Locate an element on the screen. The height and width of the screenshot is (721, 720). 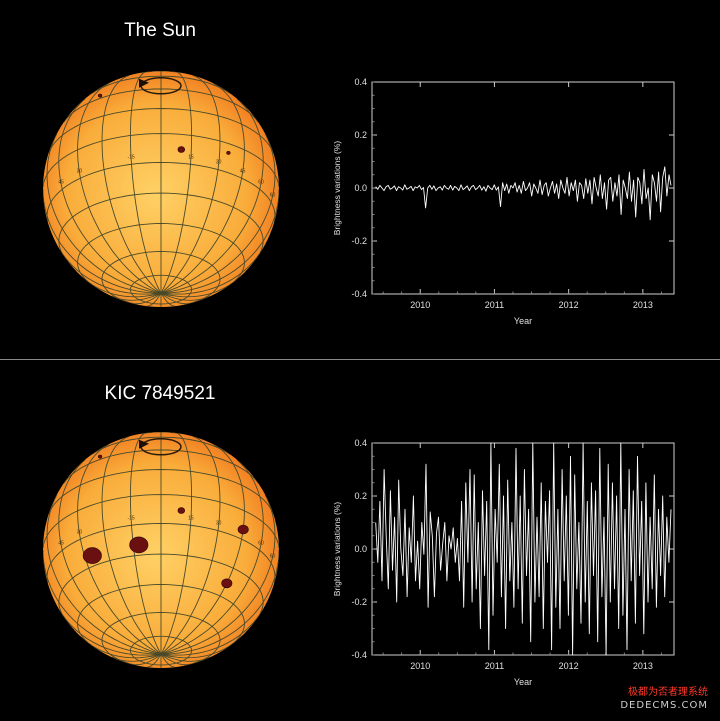
kic-title: KIC 7849521 is located at coordinates (160, 393).